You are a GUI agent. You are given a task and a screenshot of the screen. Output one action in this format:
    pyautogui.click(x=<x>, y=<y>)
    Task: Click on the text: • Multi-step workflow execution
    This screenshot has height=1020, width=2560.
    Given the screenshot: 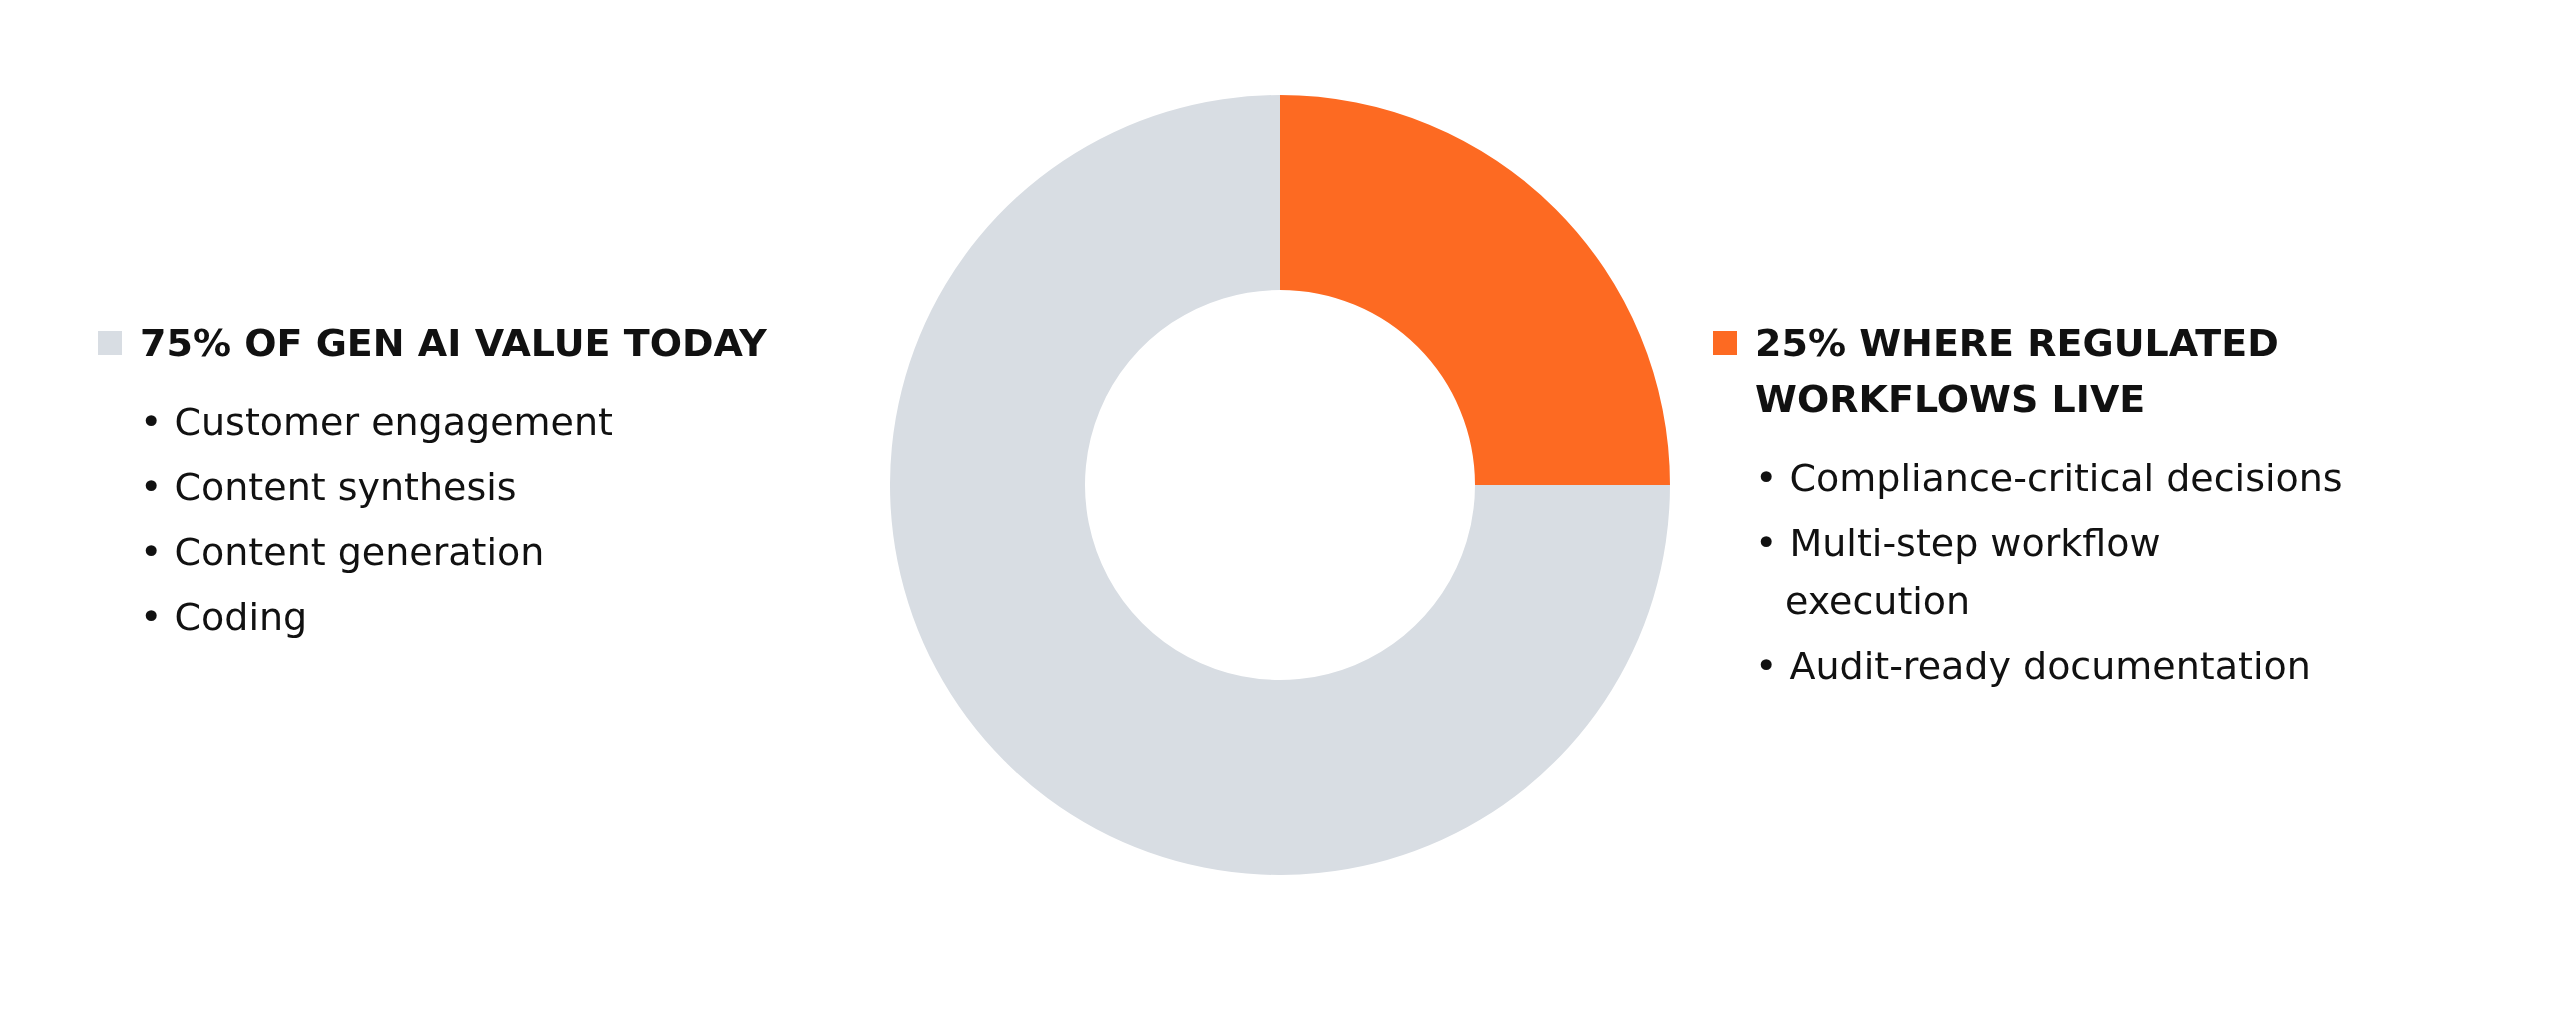 What is the action you would take?
    pyautogui.click(x=1958, y=572)
    